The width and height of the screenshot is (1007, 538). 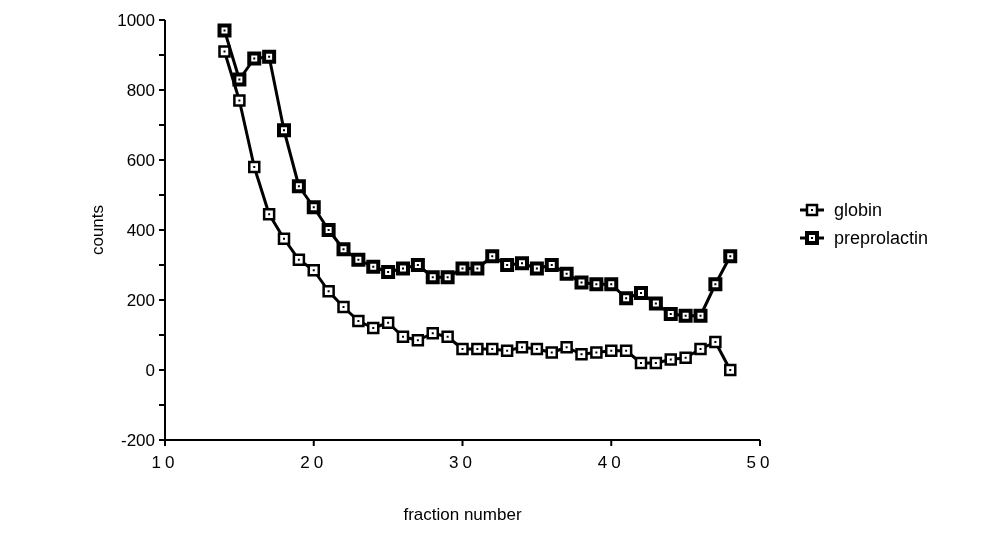 What do you see at coordinates (150, 370) in the screenshot?
I see `y-tick-label: 0` at bounding box center [150, 370].